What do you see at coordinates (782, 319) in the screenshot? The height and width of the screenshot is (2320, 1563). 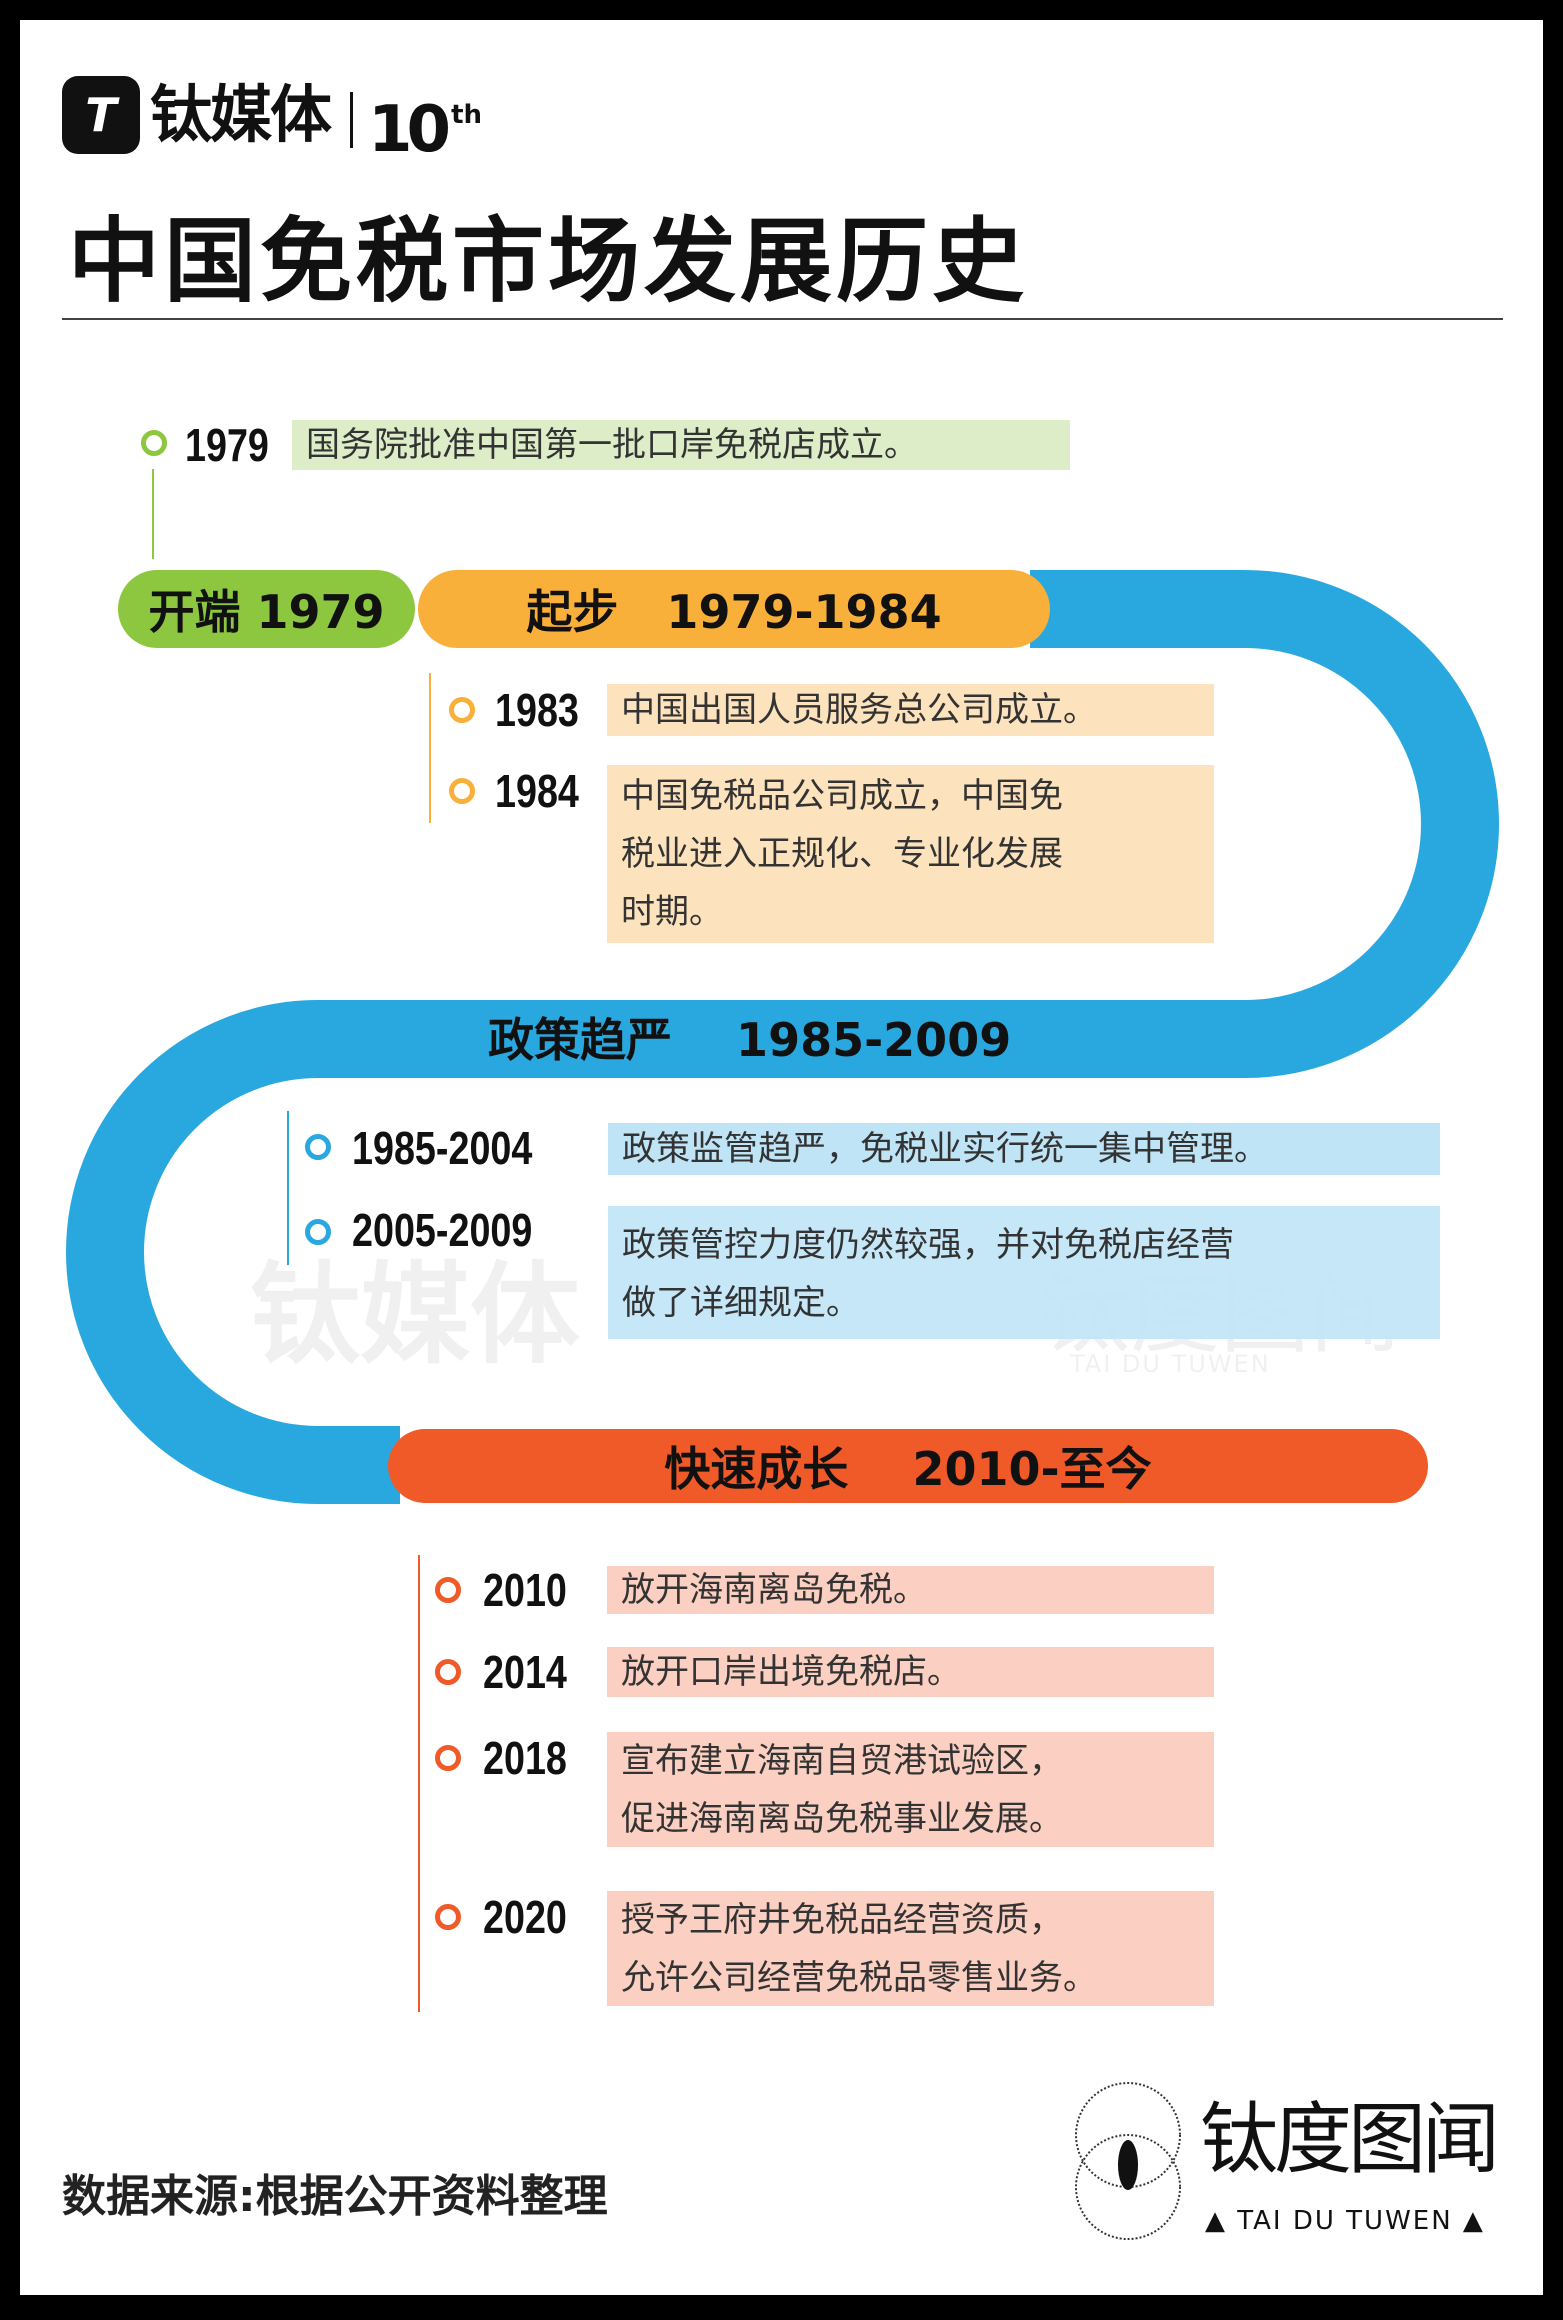 I see `title-divider` at bounding box center [782, 319].